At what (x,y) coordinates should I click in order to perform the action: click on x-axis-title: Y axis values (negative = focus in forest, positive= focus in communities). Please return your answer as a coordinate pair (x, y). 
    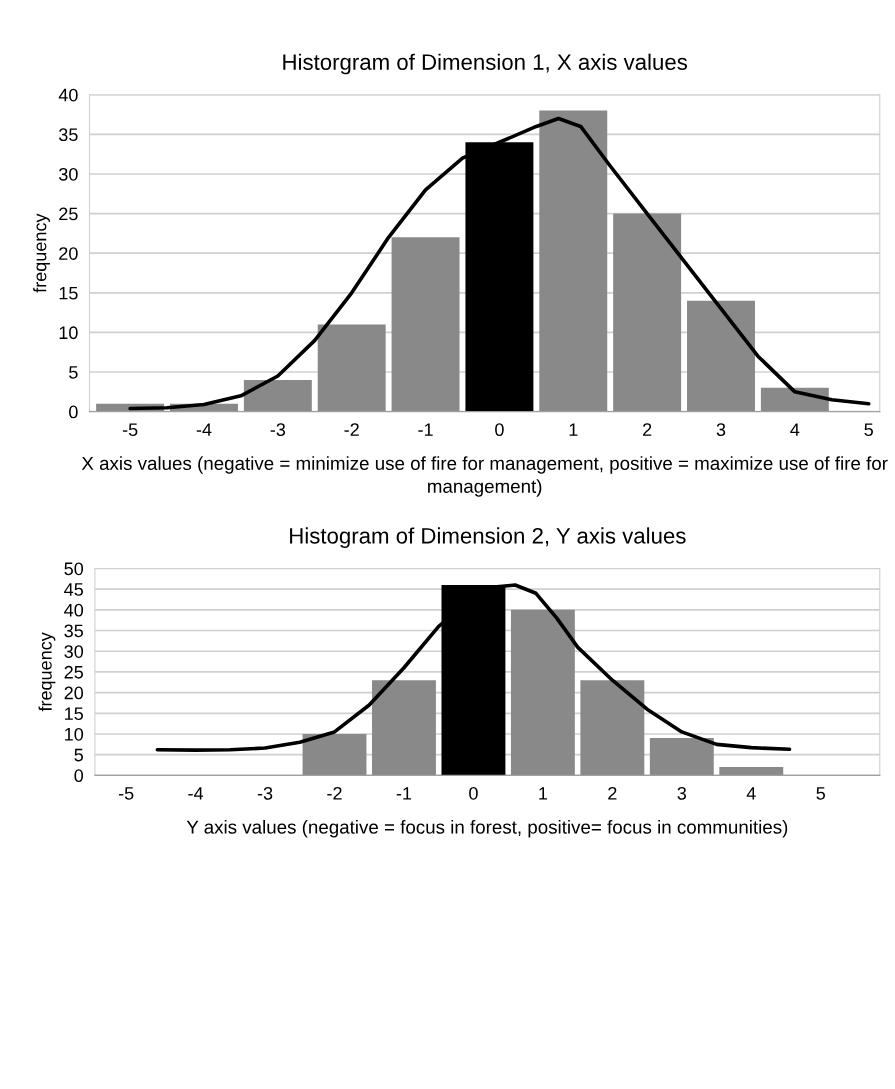
    Looking at the image, I should click on (487, 828).